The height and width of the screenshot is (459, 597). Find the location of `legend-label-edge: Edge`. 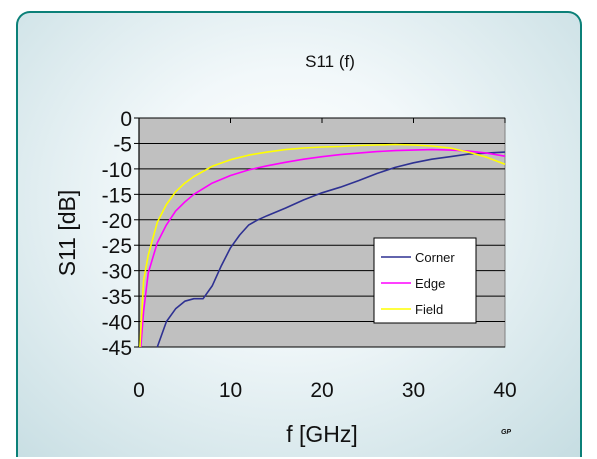

legend-label-edge: Edge is located at coordinates (430, 283).